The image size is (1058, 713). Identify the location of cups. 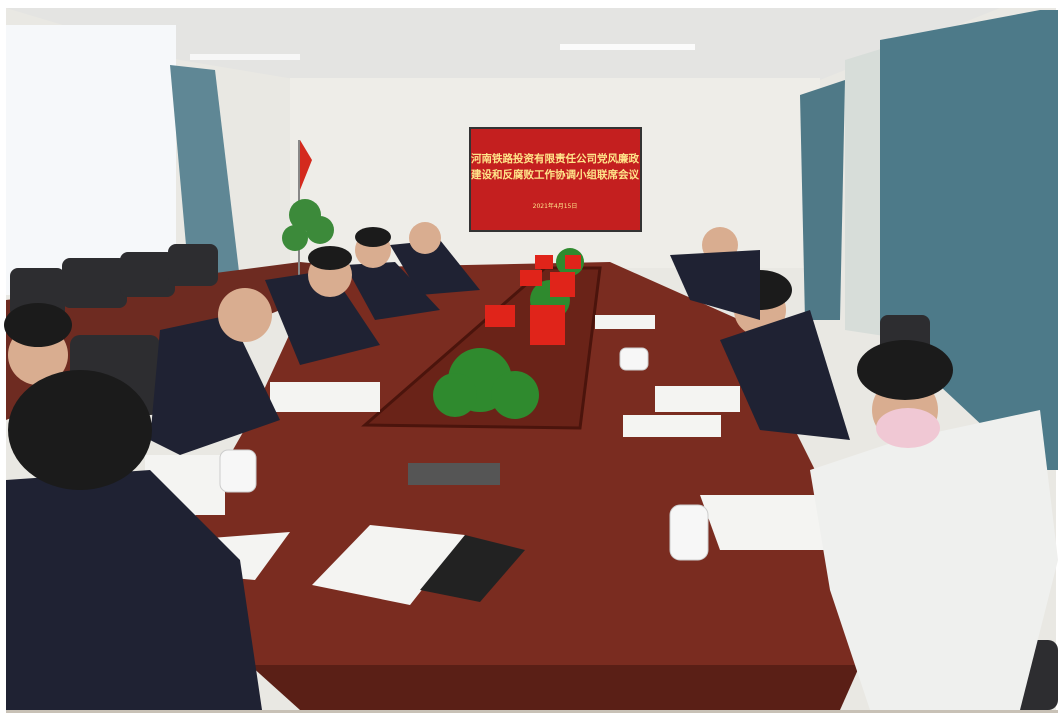
(464, 454).